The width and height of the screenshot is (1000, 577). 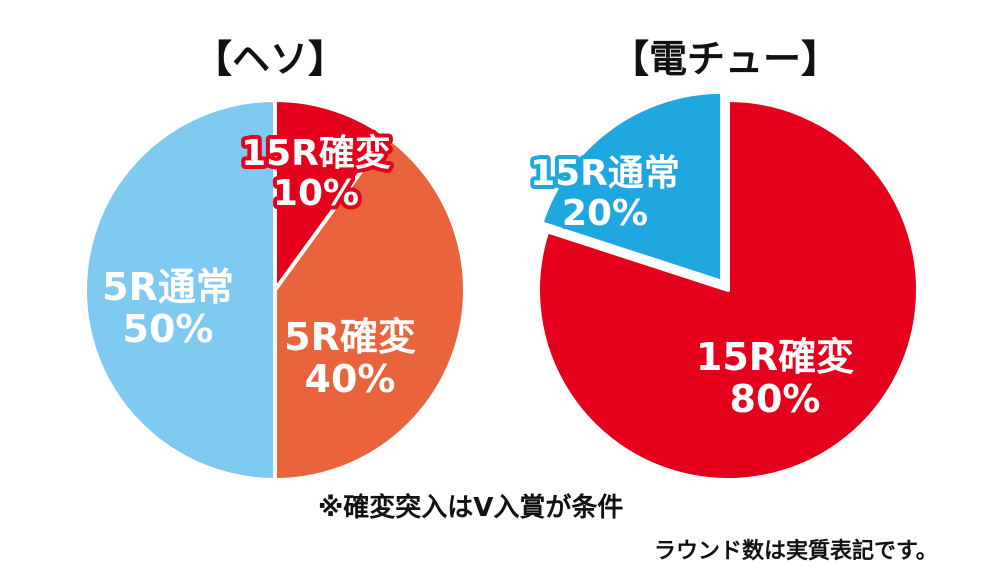 I want to click on slice-label: 5R通常, so click(x=168, y=287).